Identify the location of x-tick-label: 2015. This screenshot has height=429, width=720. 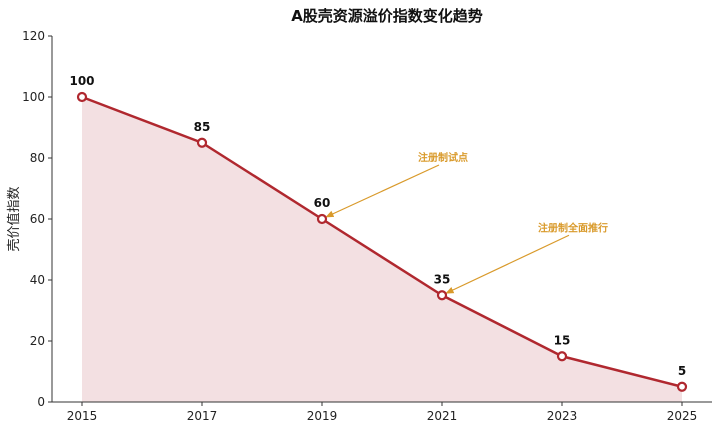
(82, 416).